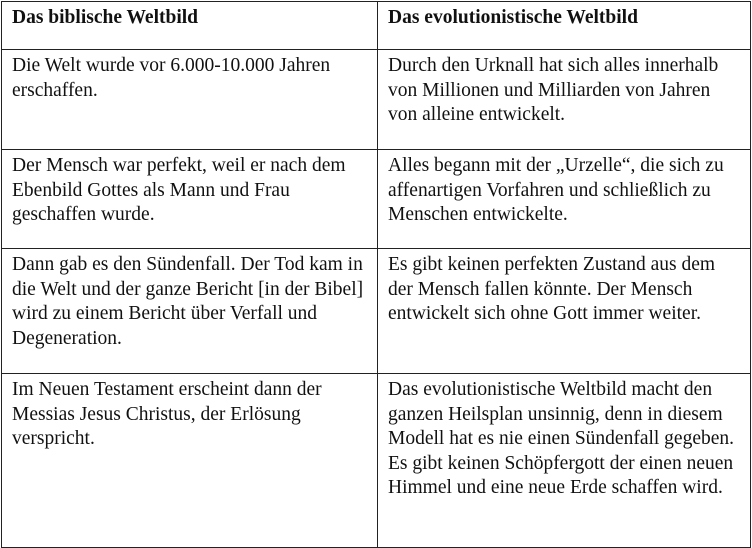 Image resolution: width=752 pixels, height=548 pixels. What do you see at coordinates (564, 25) in the screenshot?
I see `header-evolutionary: Das evolutionistische Weltbild` at bounding box center [564, 25].